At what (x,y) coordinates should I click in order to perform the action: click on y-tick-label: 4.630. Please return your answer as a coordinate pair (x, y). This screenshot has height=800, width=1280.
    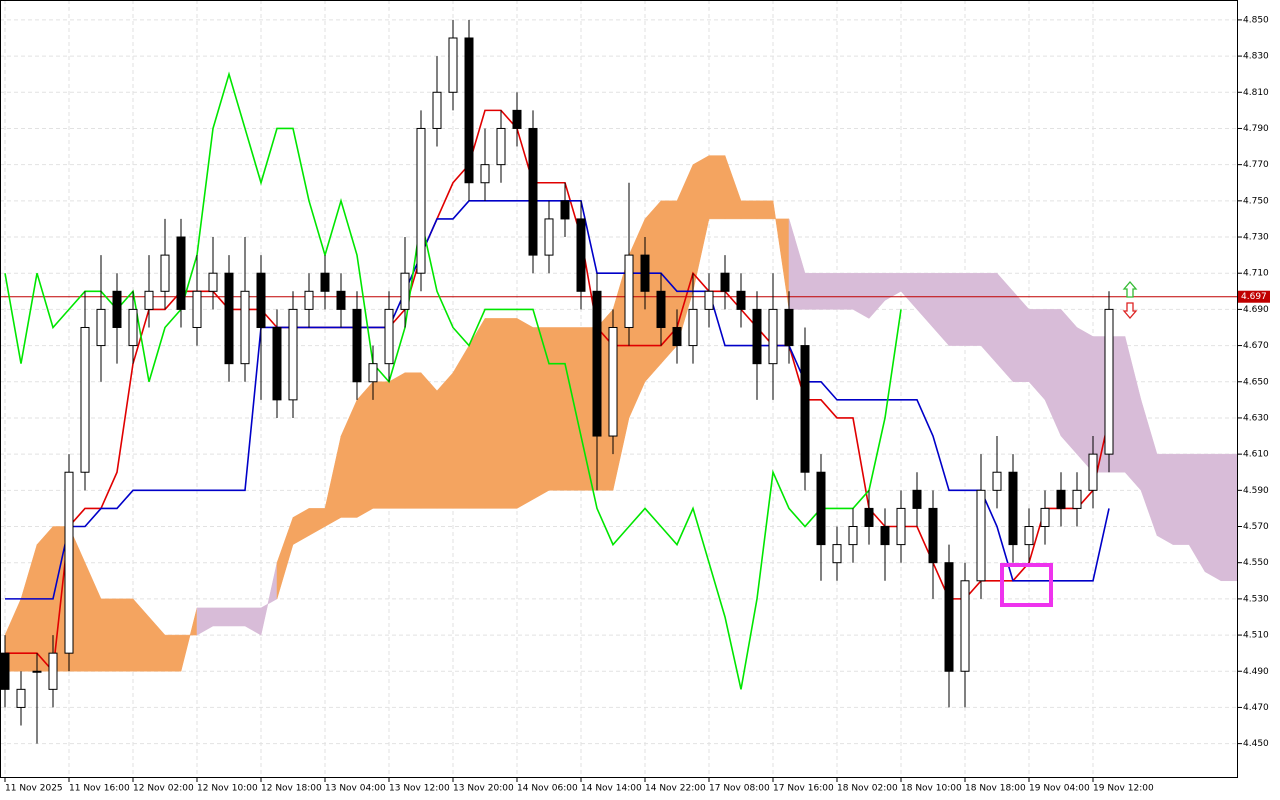
    Looking at the image, I should click on (1256, 418).